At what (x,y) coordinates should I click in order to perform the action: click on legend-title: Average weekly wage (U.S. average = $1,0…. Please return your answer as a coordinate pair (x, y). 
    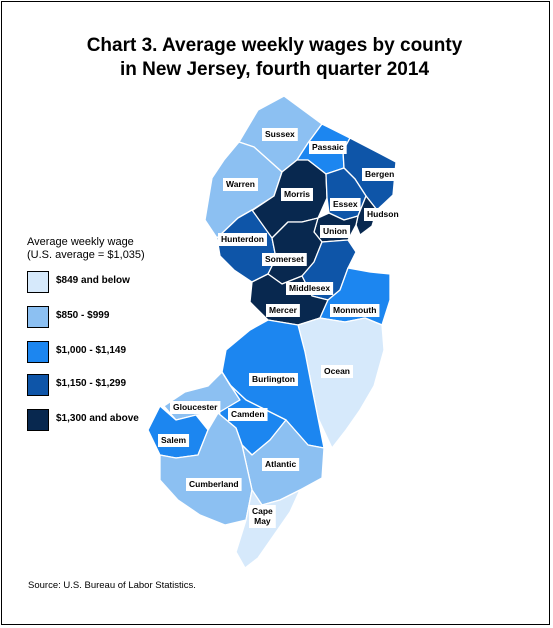
    Looking at the image, I should click on (86, 249).